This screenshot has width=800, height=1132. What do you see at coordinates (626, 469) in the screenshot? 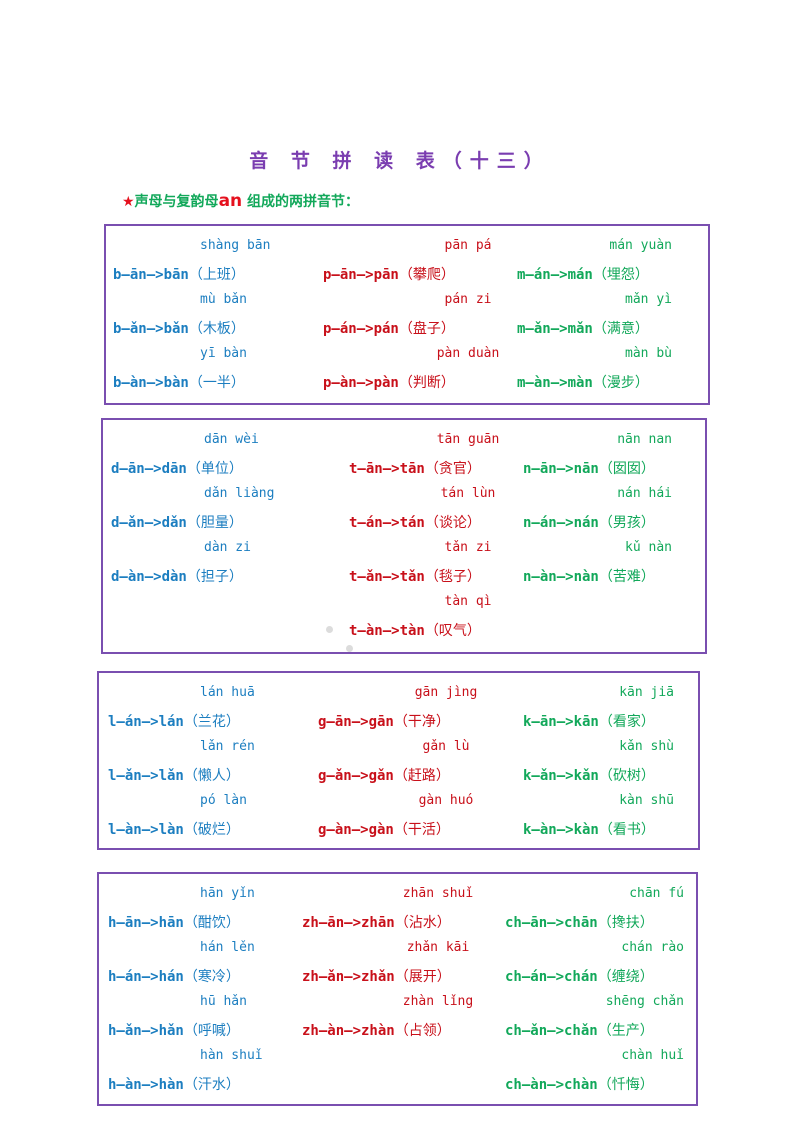
I see `example-word: （囡囡）` at bounding box center [626, 469].